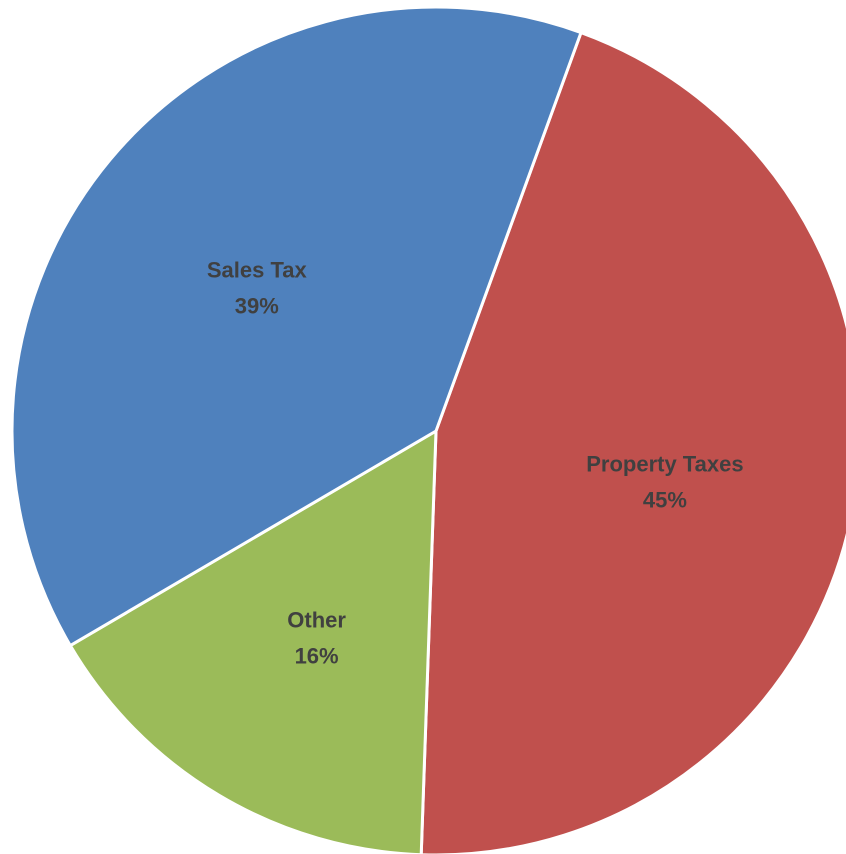 The height and width of the screenshot is (854, 846). What do you see at coordinates (665, 500) in the screenshot?
I see `data-label-value: 45%` at bounding box center [665, 500].